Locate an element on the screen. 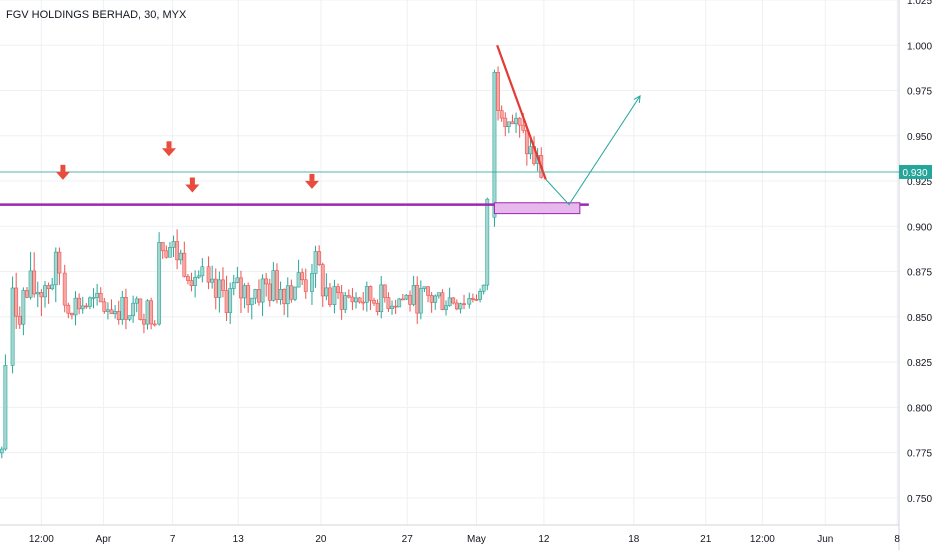 The image size is (932, 555). x-tick-label: 13 is located at coordinates (239, 539).